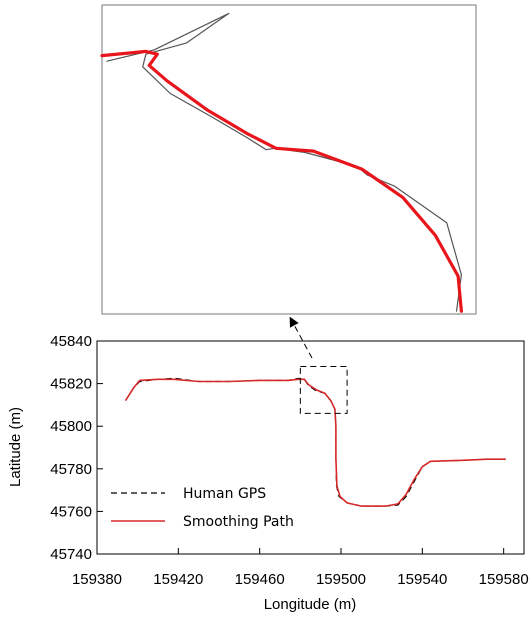 The image size is (532, 617). I want to click on x-axis-title: Longitude (m), so click(310, 604).